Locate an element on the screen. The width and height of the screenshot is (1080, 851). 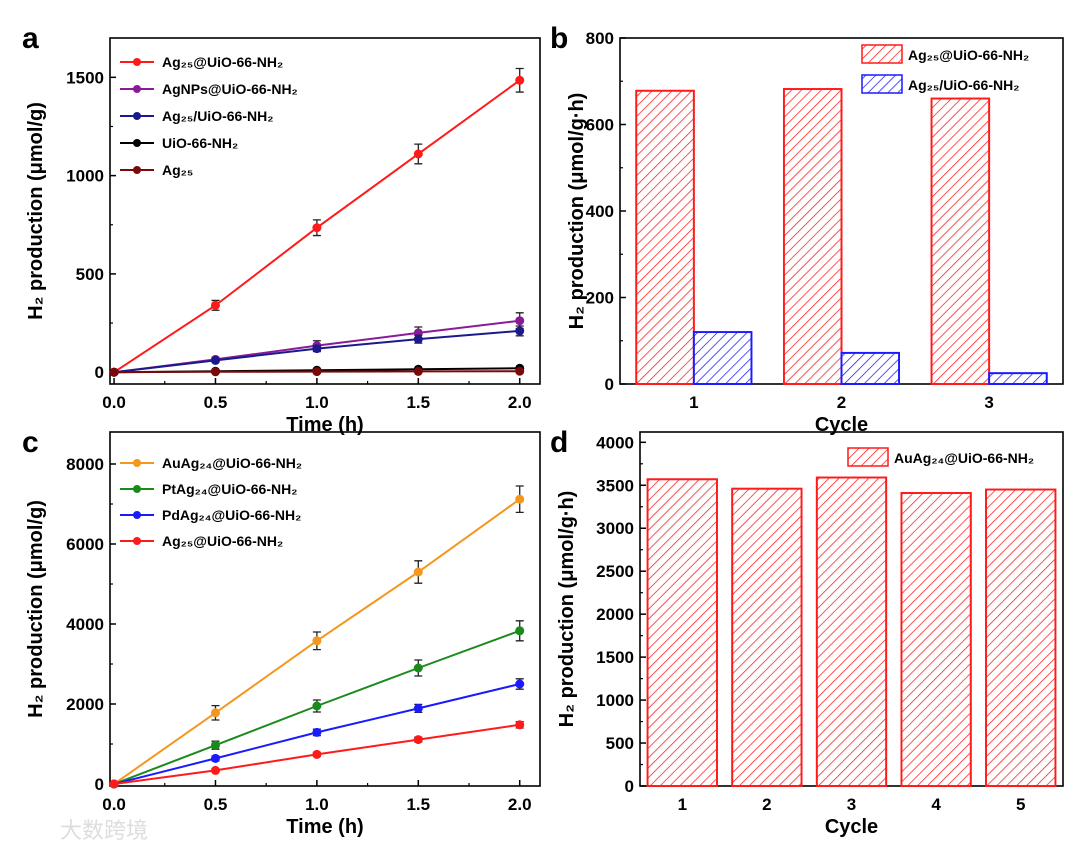
legend-label: PdAg₂₄@UiO-66-NH₂ is located at coordinates (231, 515).